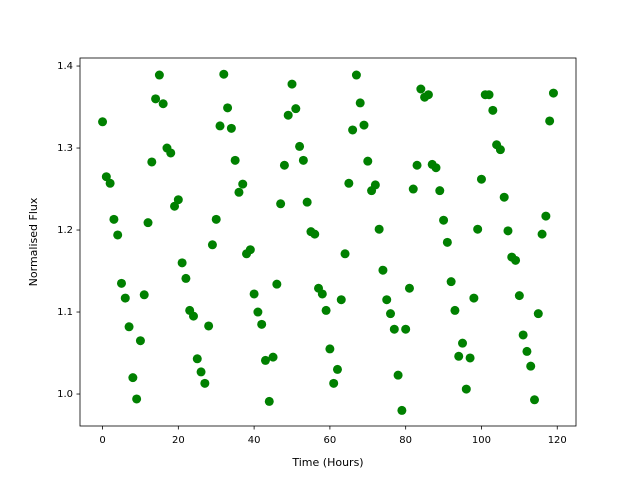 This screenshot has height=480, width=640. What do you see at coordinates (33, 241) in the screenshot?
I see `y-axis-label: Normalised Flux` at bounding box center [33, 241].